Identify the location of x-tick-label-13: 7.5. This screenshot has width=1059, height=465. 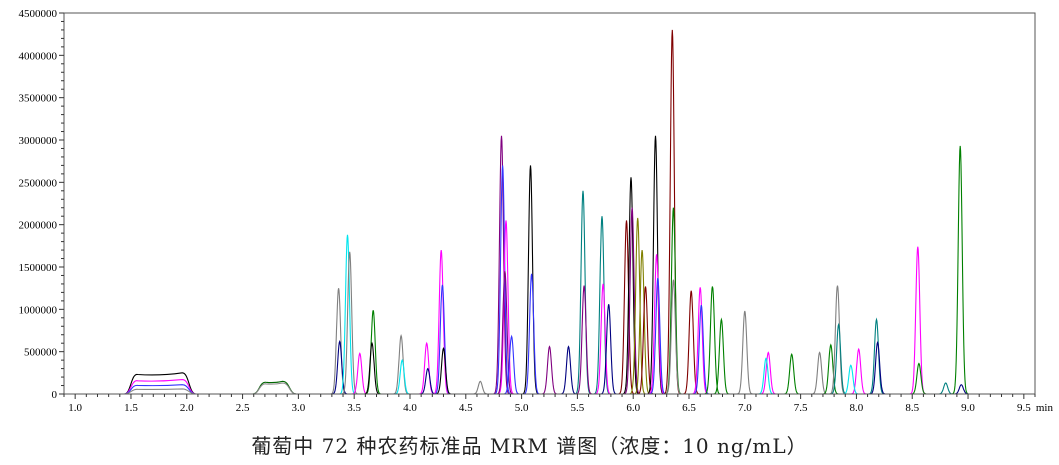
(801, 408).